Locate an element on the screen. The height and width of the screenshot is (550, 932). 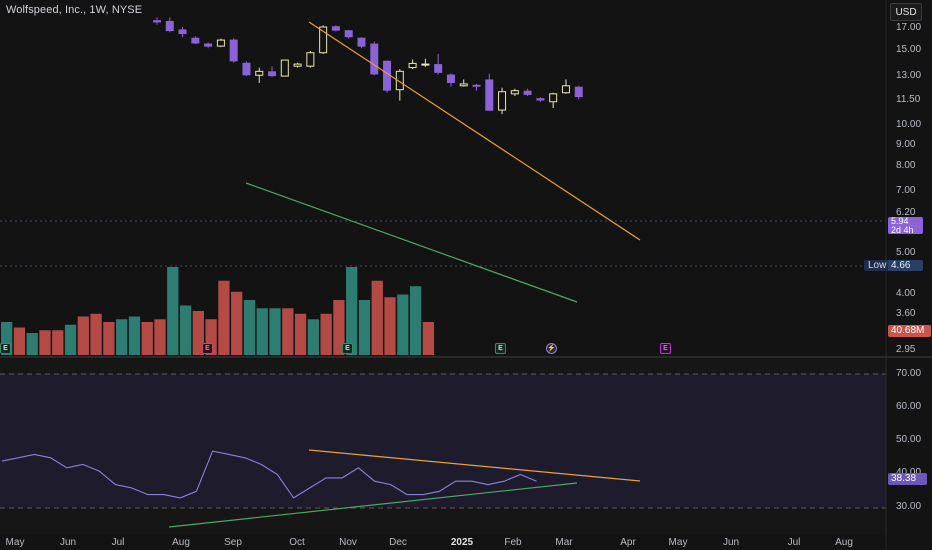
time-label-feb: Feb is located at coordinates (513, 542).